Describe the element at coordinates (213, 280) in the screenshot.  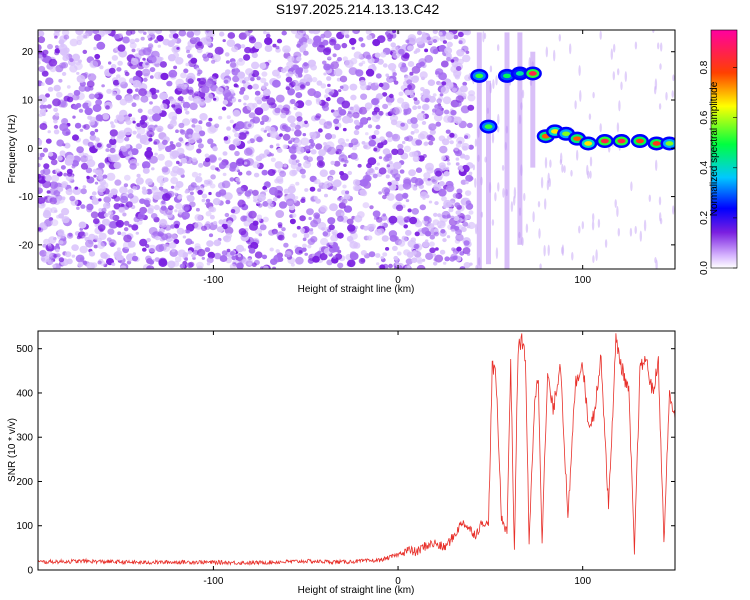
I see `spectrogram-xtick-label: -100` at that location.